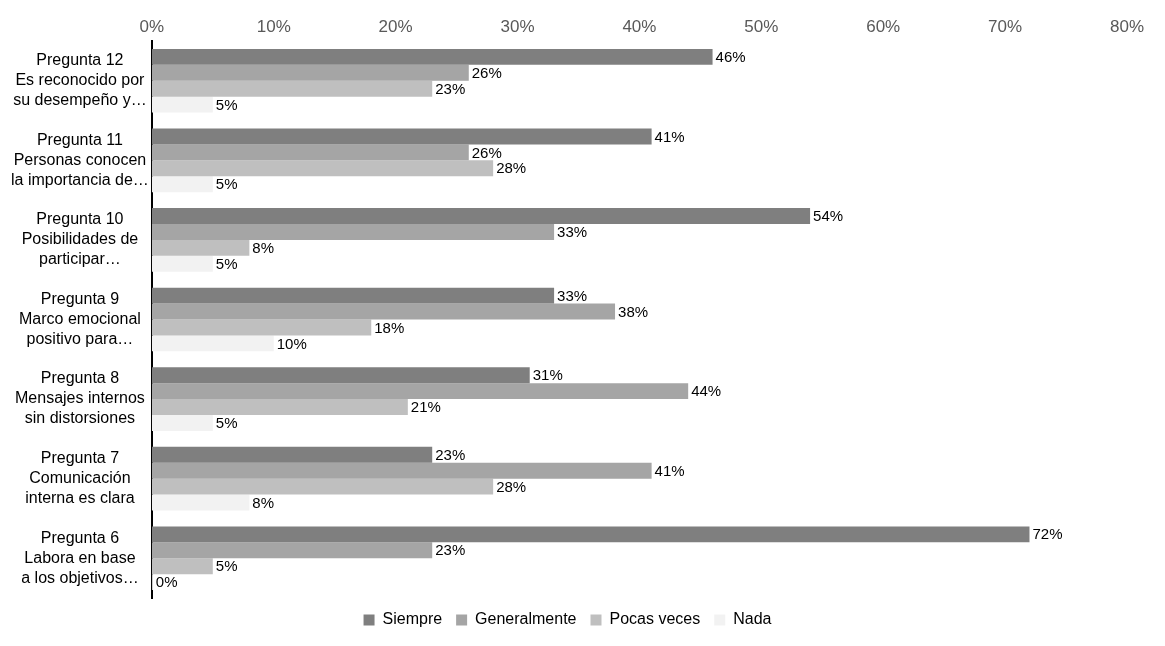 This screenshot has width=1165, height=646. What do you see at coordinates (1005, 27) in the screenshot?
I see `x-tick-label: 70%` at bounding box center [1005, 27].